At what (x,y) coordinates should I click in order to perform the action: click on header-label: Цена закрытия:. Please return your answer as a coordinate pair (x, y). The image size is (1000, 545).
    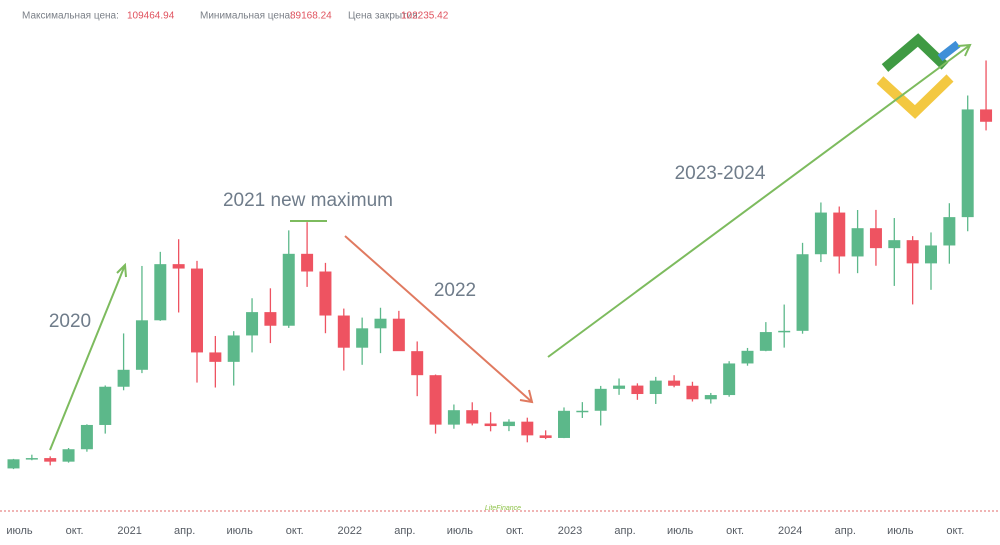
    Looking at the image, I should click on (384, 16).